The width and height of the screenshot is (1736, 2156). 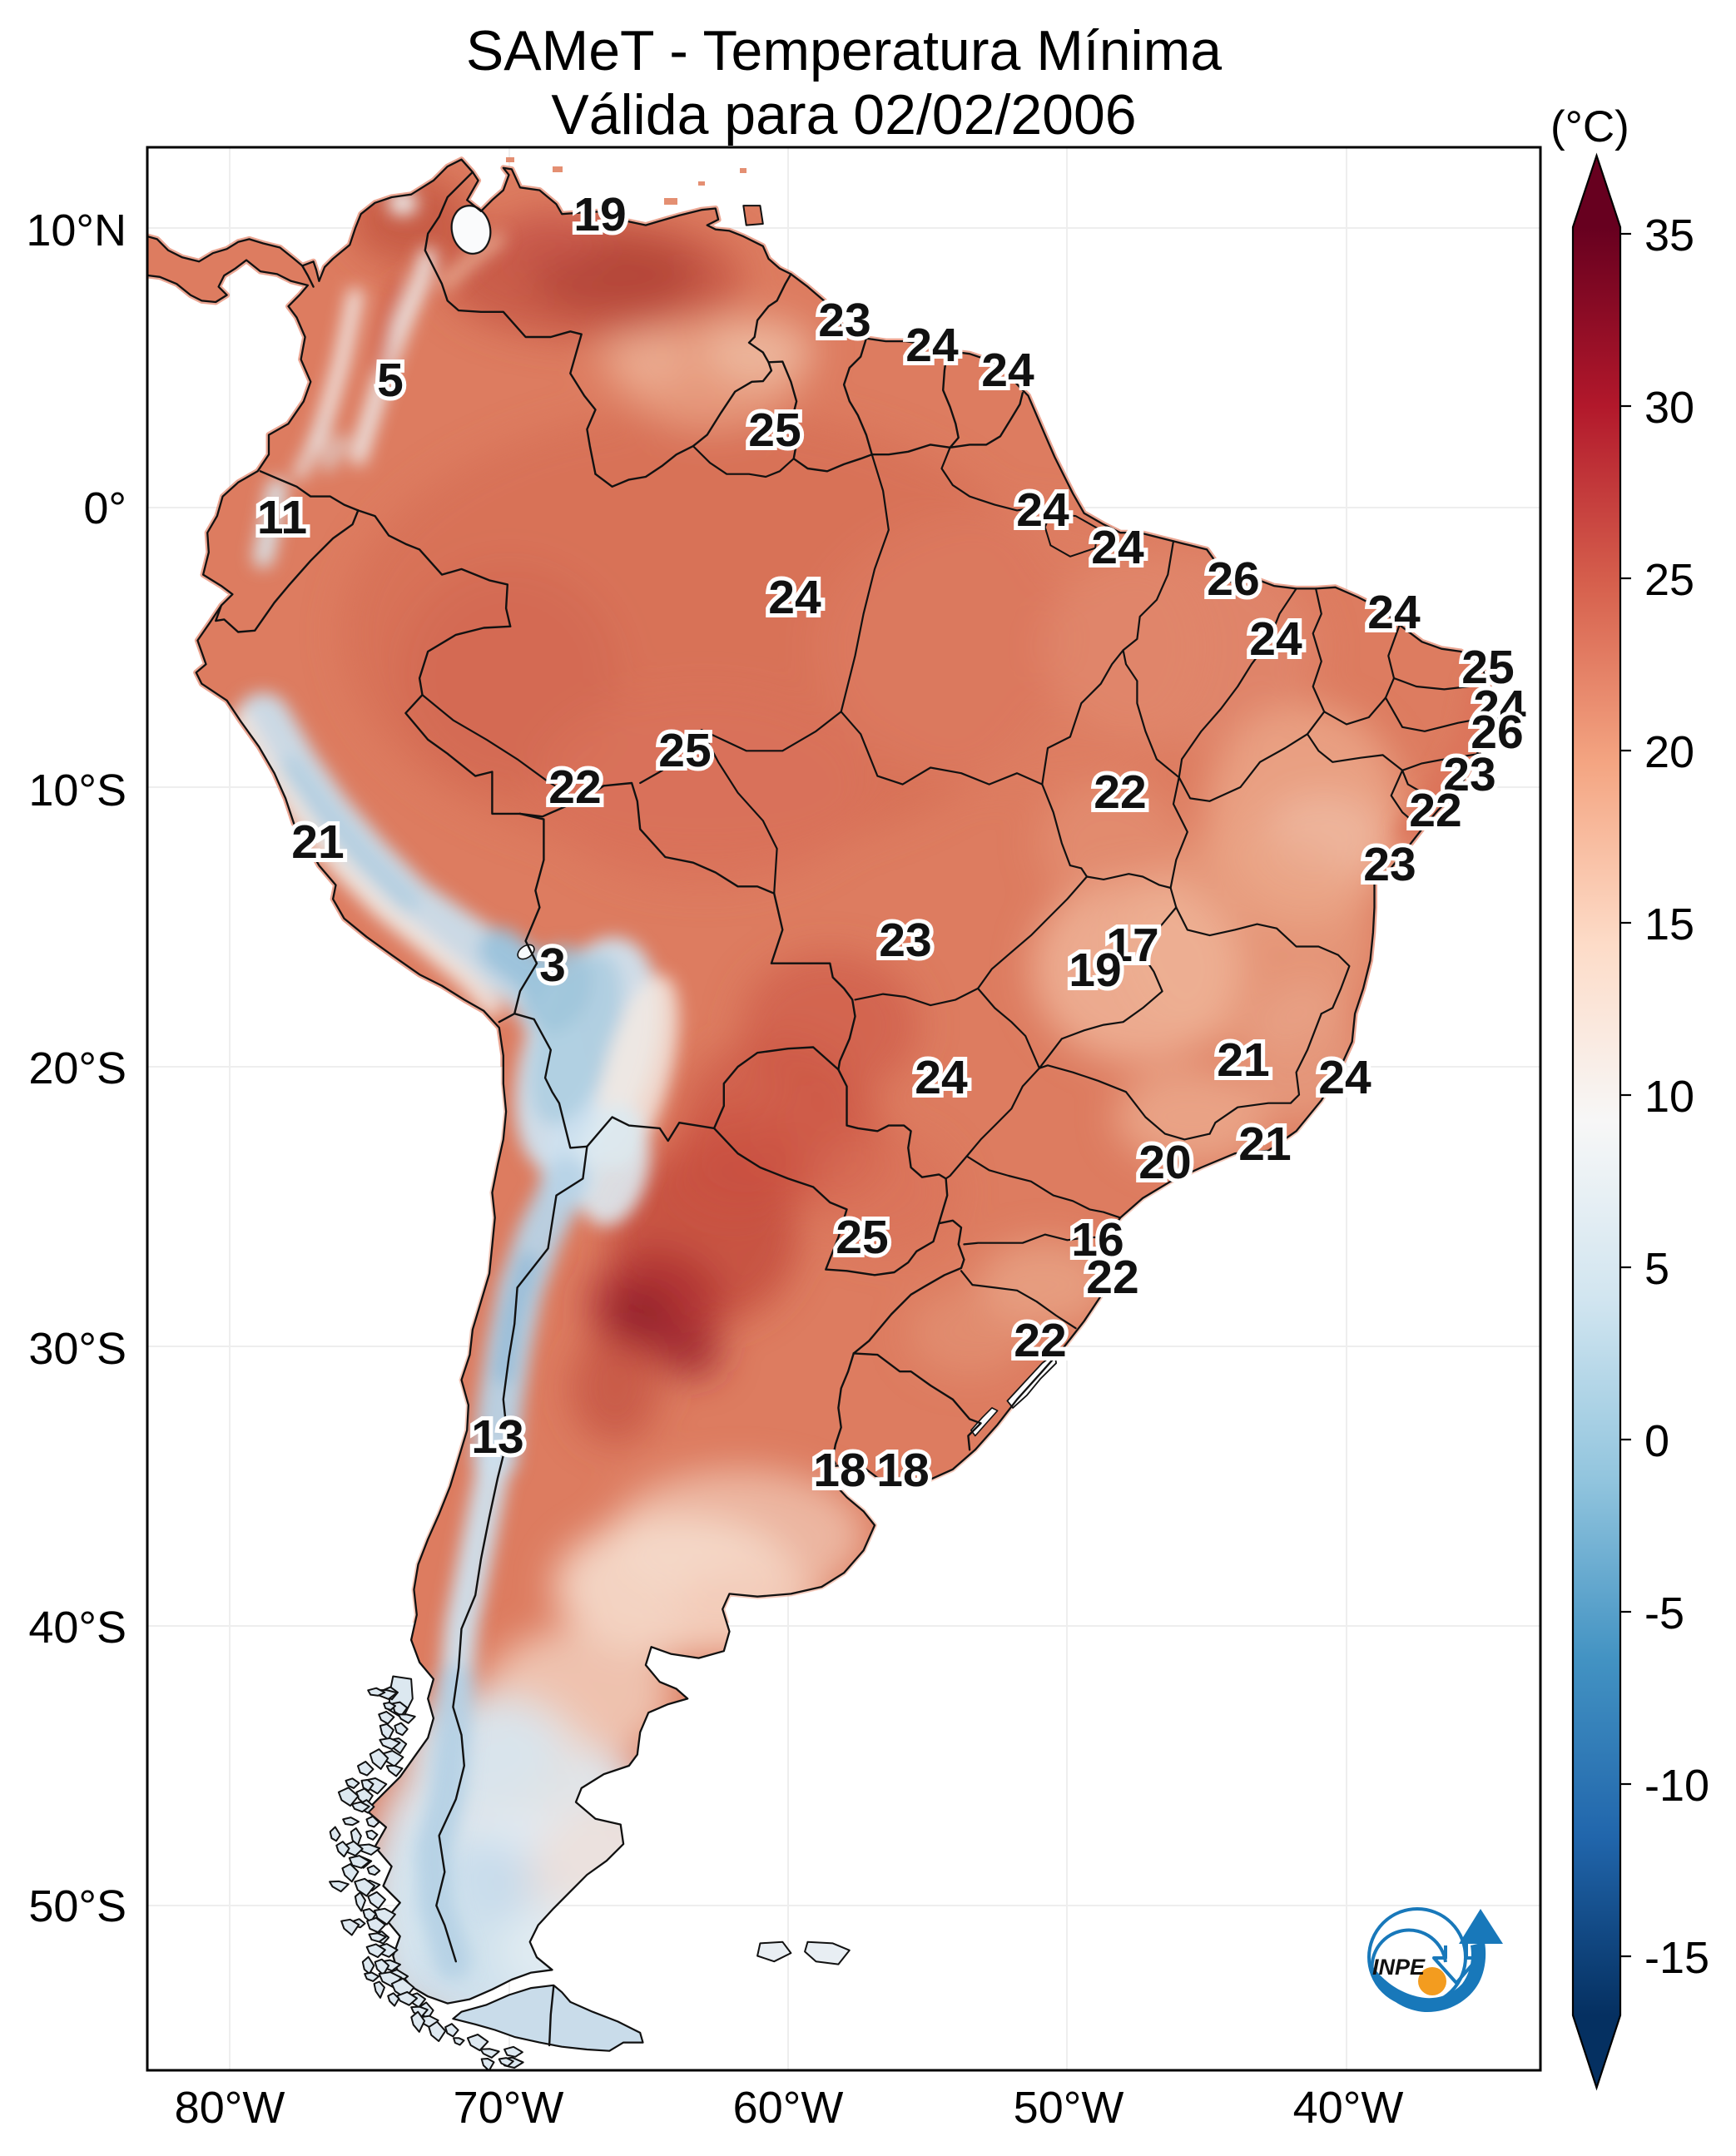 I want to click on svg-text: 60°W, so click(x=788, y=2108).